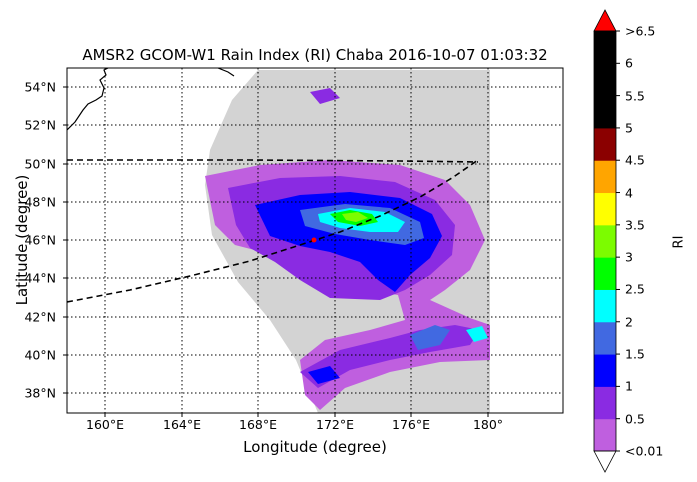 Image resolution: width=697 pixels, height=482 pixels. I want to click on lon-tick-label: 172°E, so click(335, 424).